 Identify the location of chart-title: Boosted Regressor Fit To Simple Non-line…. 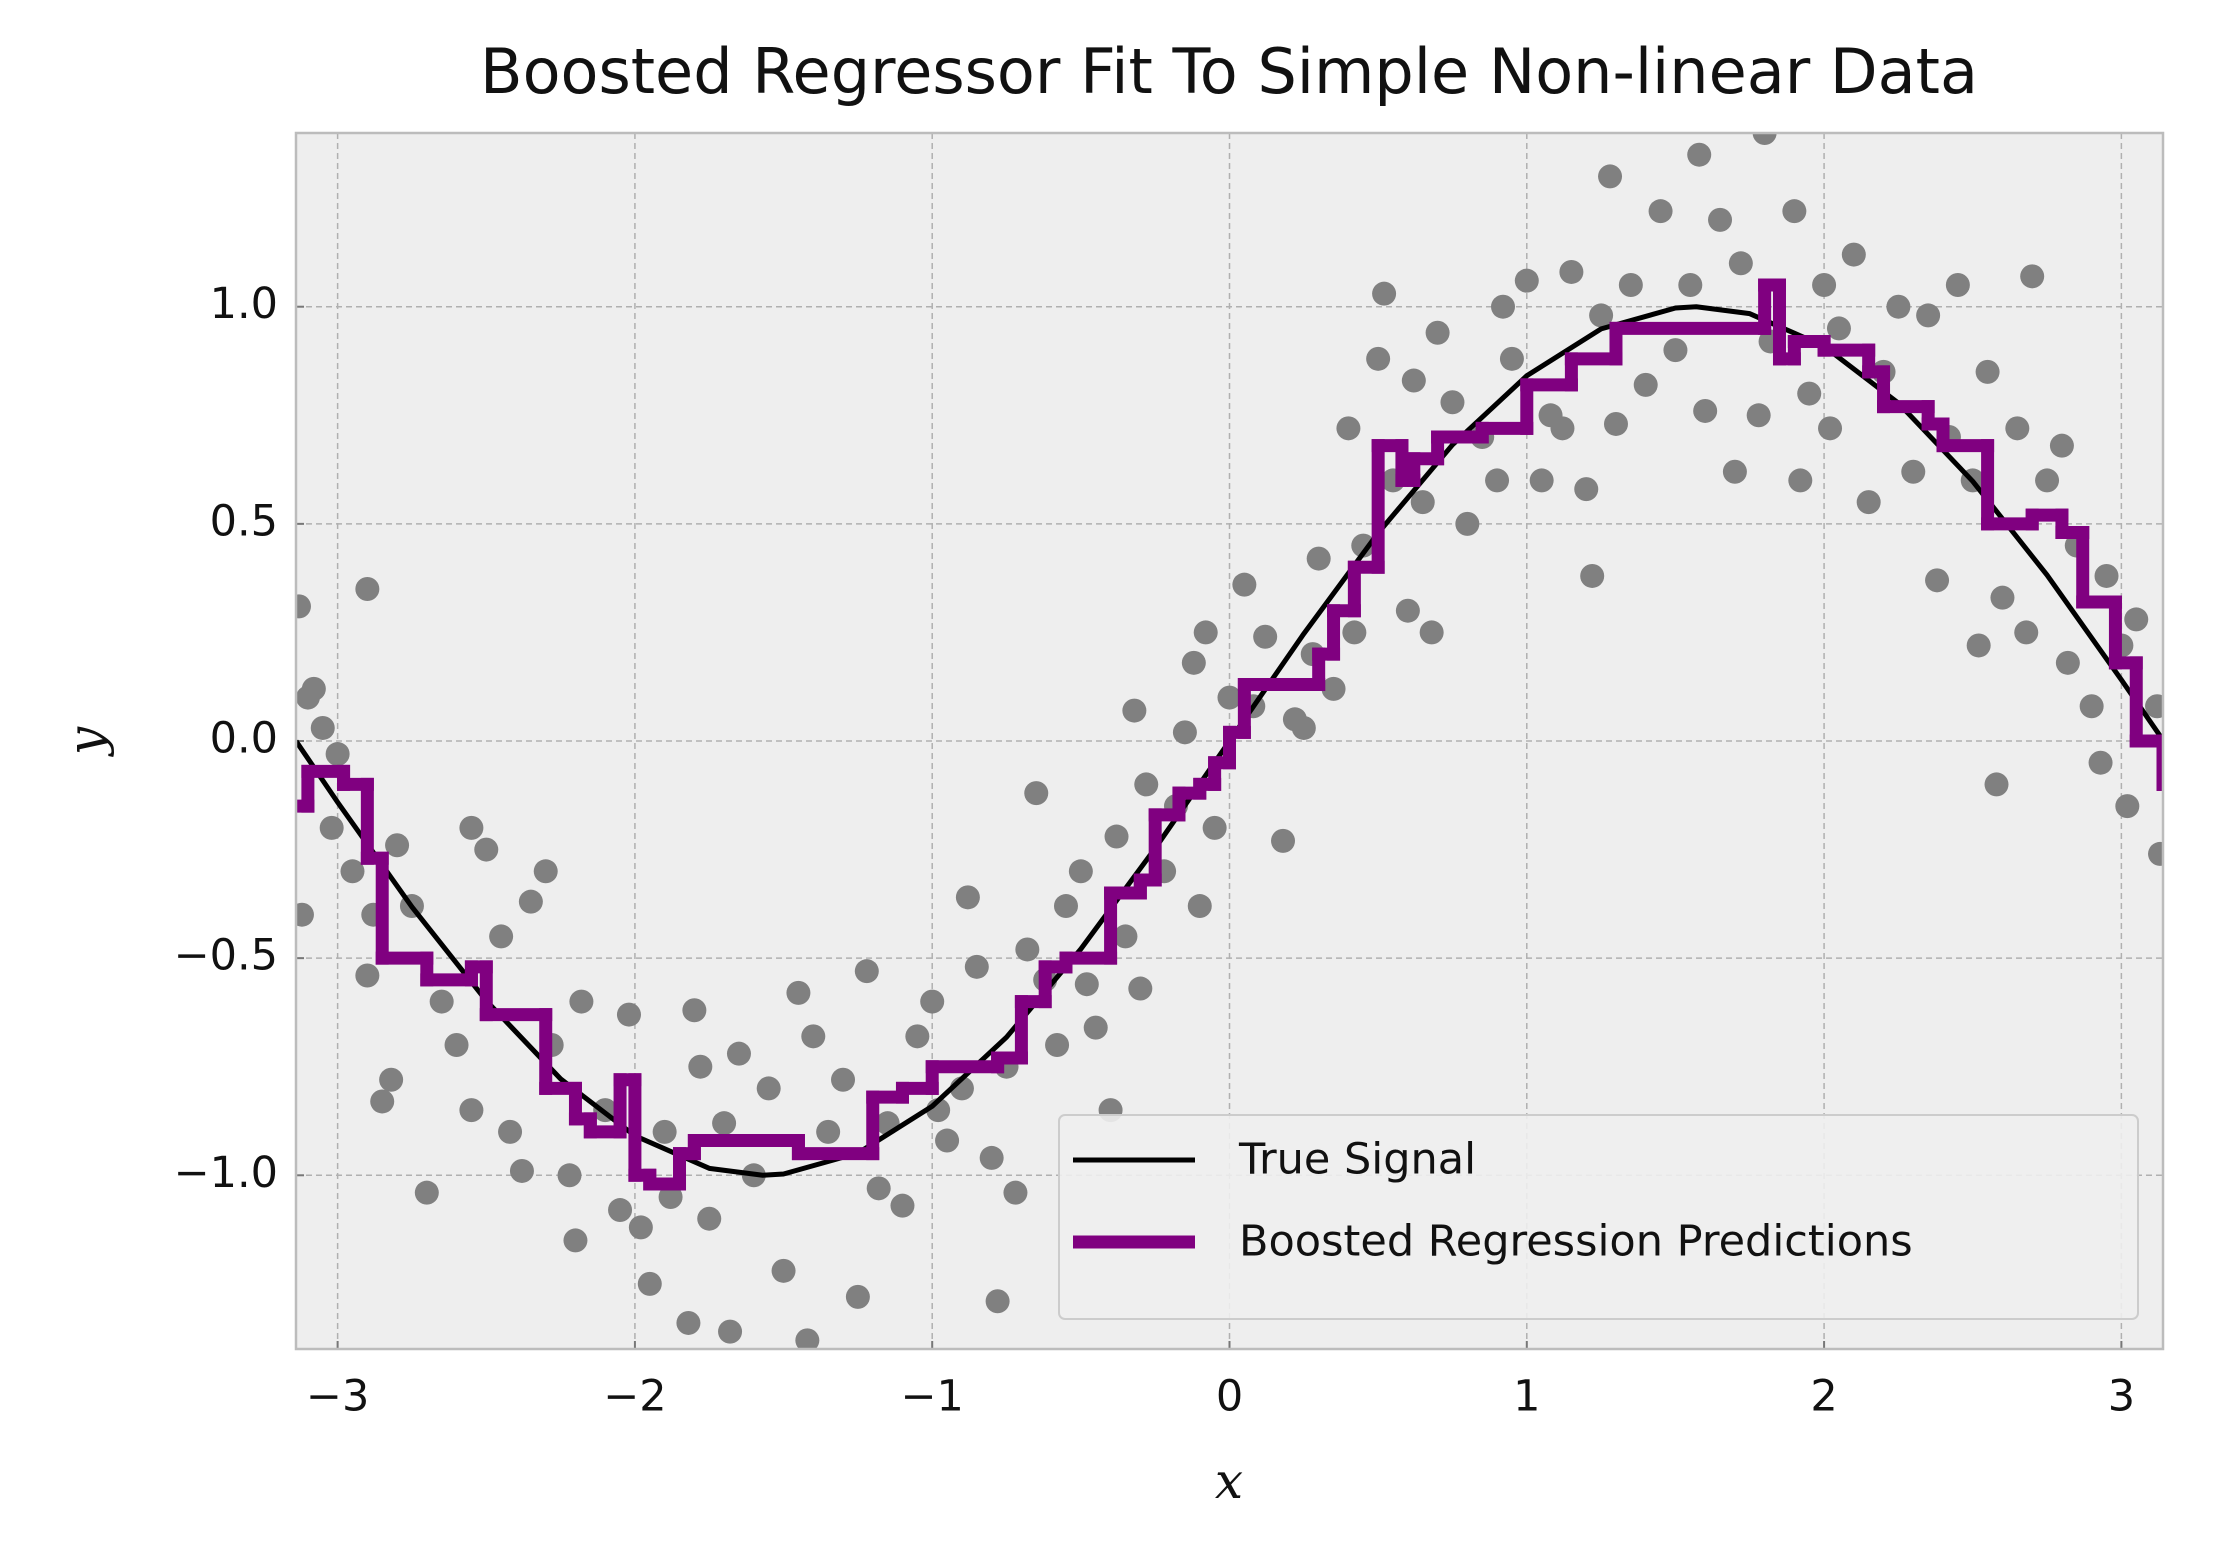
(1229, 71).